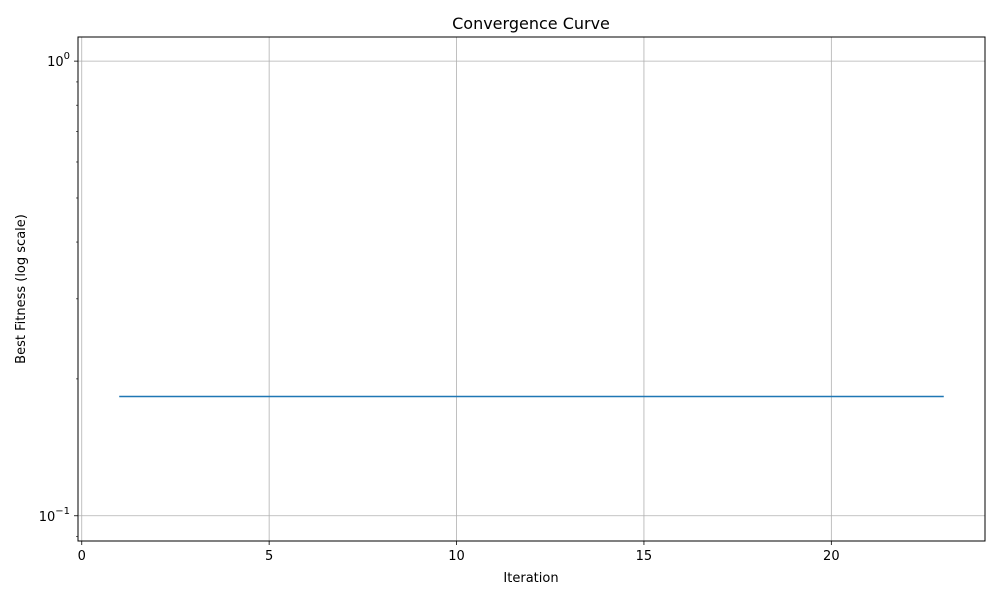 The image size is (1000, 600). I want to click on x-axis-label: Iteration, so click(530, 578).